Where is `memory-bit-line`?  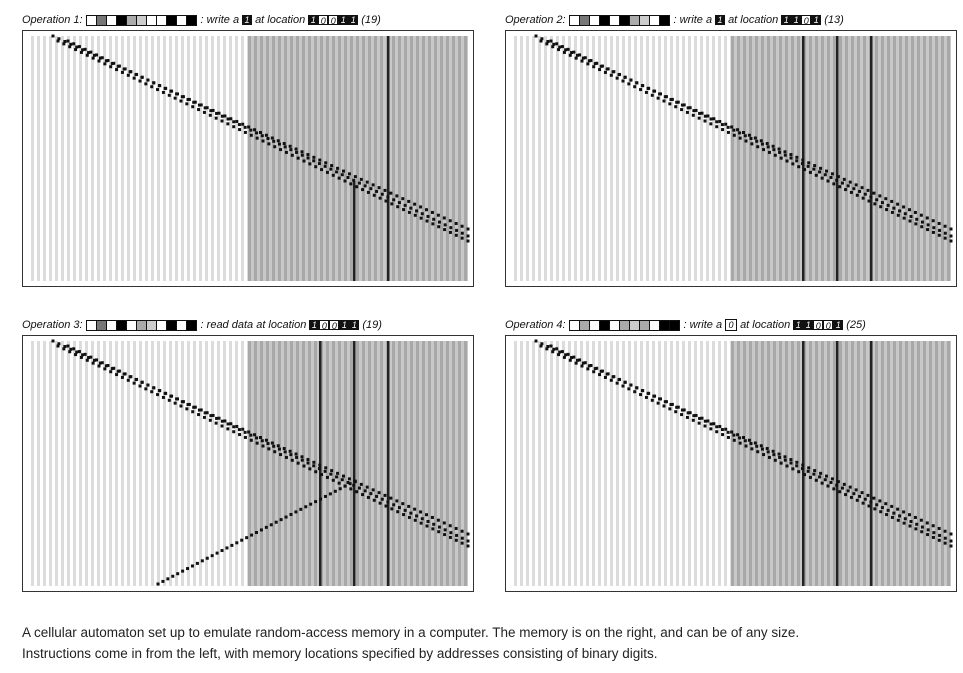 memory-bit-line is located at coordinates (837, 463).